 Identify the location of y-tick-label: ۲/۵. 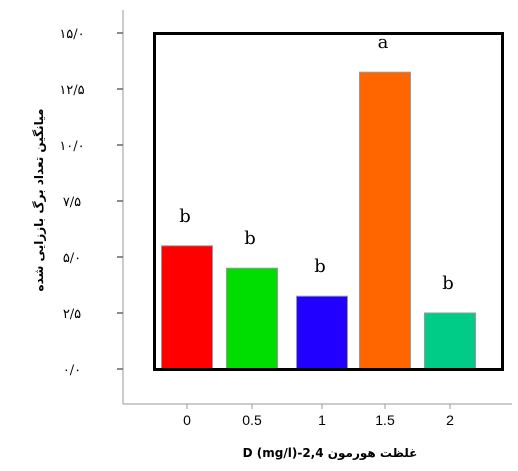
(72, 314).